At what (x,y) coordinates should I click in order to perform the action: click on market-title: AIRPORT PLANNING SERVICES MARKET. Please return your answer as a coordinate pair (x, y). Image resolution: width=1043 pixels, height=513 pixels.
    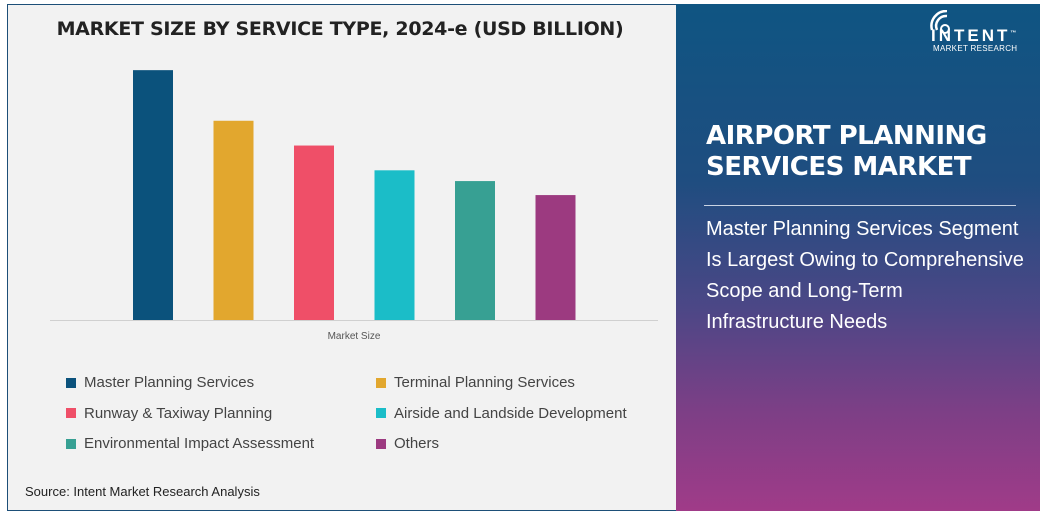
    Looking at the image, I should click on (846, 151).